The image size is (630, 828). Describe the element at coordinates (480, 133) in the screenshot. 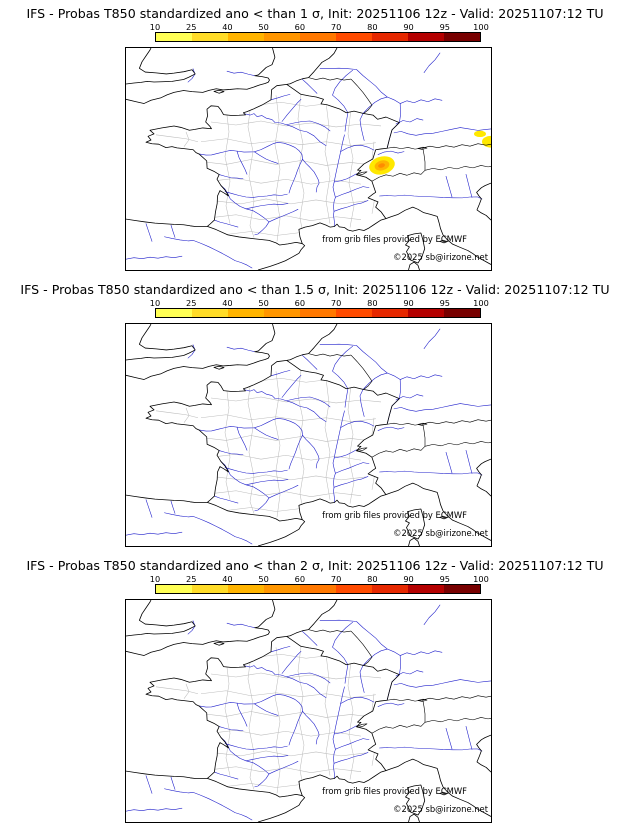

I see `anomaly-patch-east-upper` at that location.